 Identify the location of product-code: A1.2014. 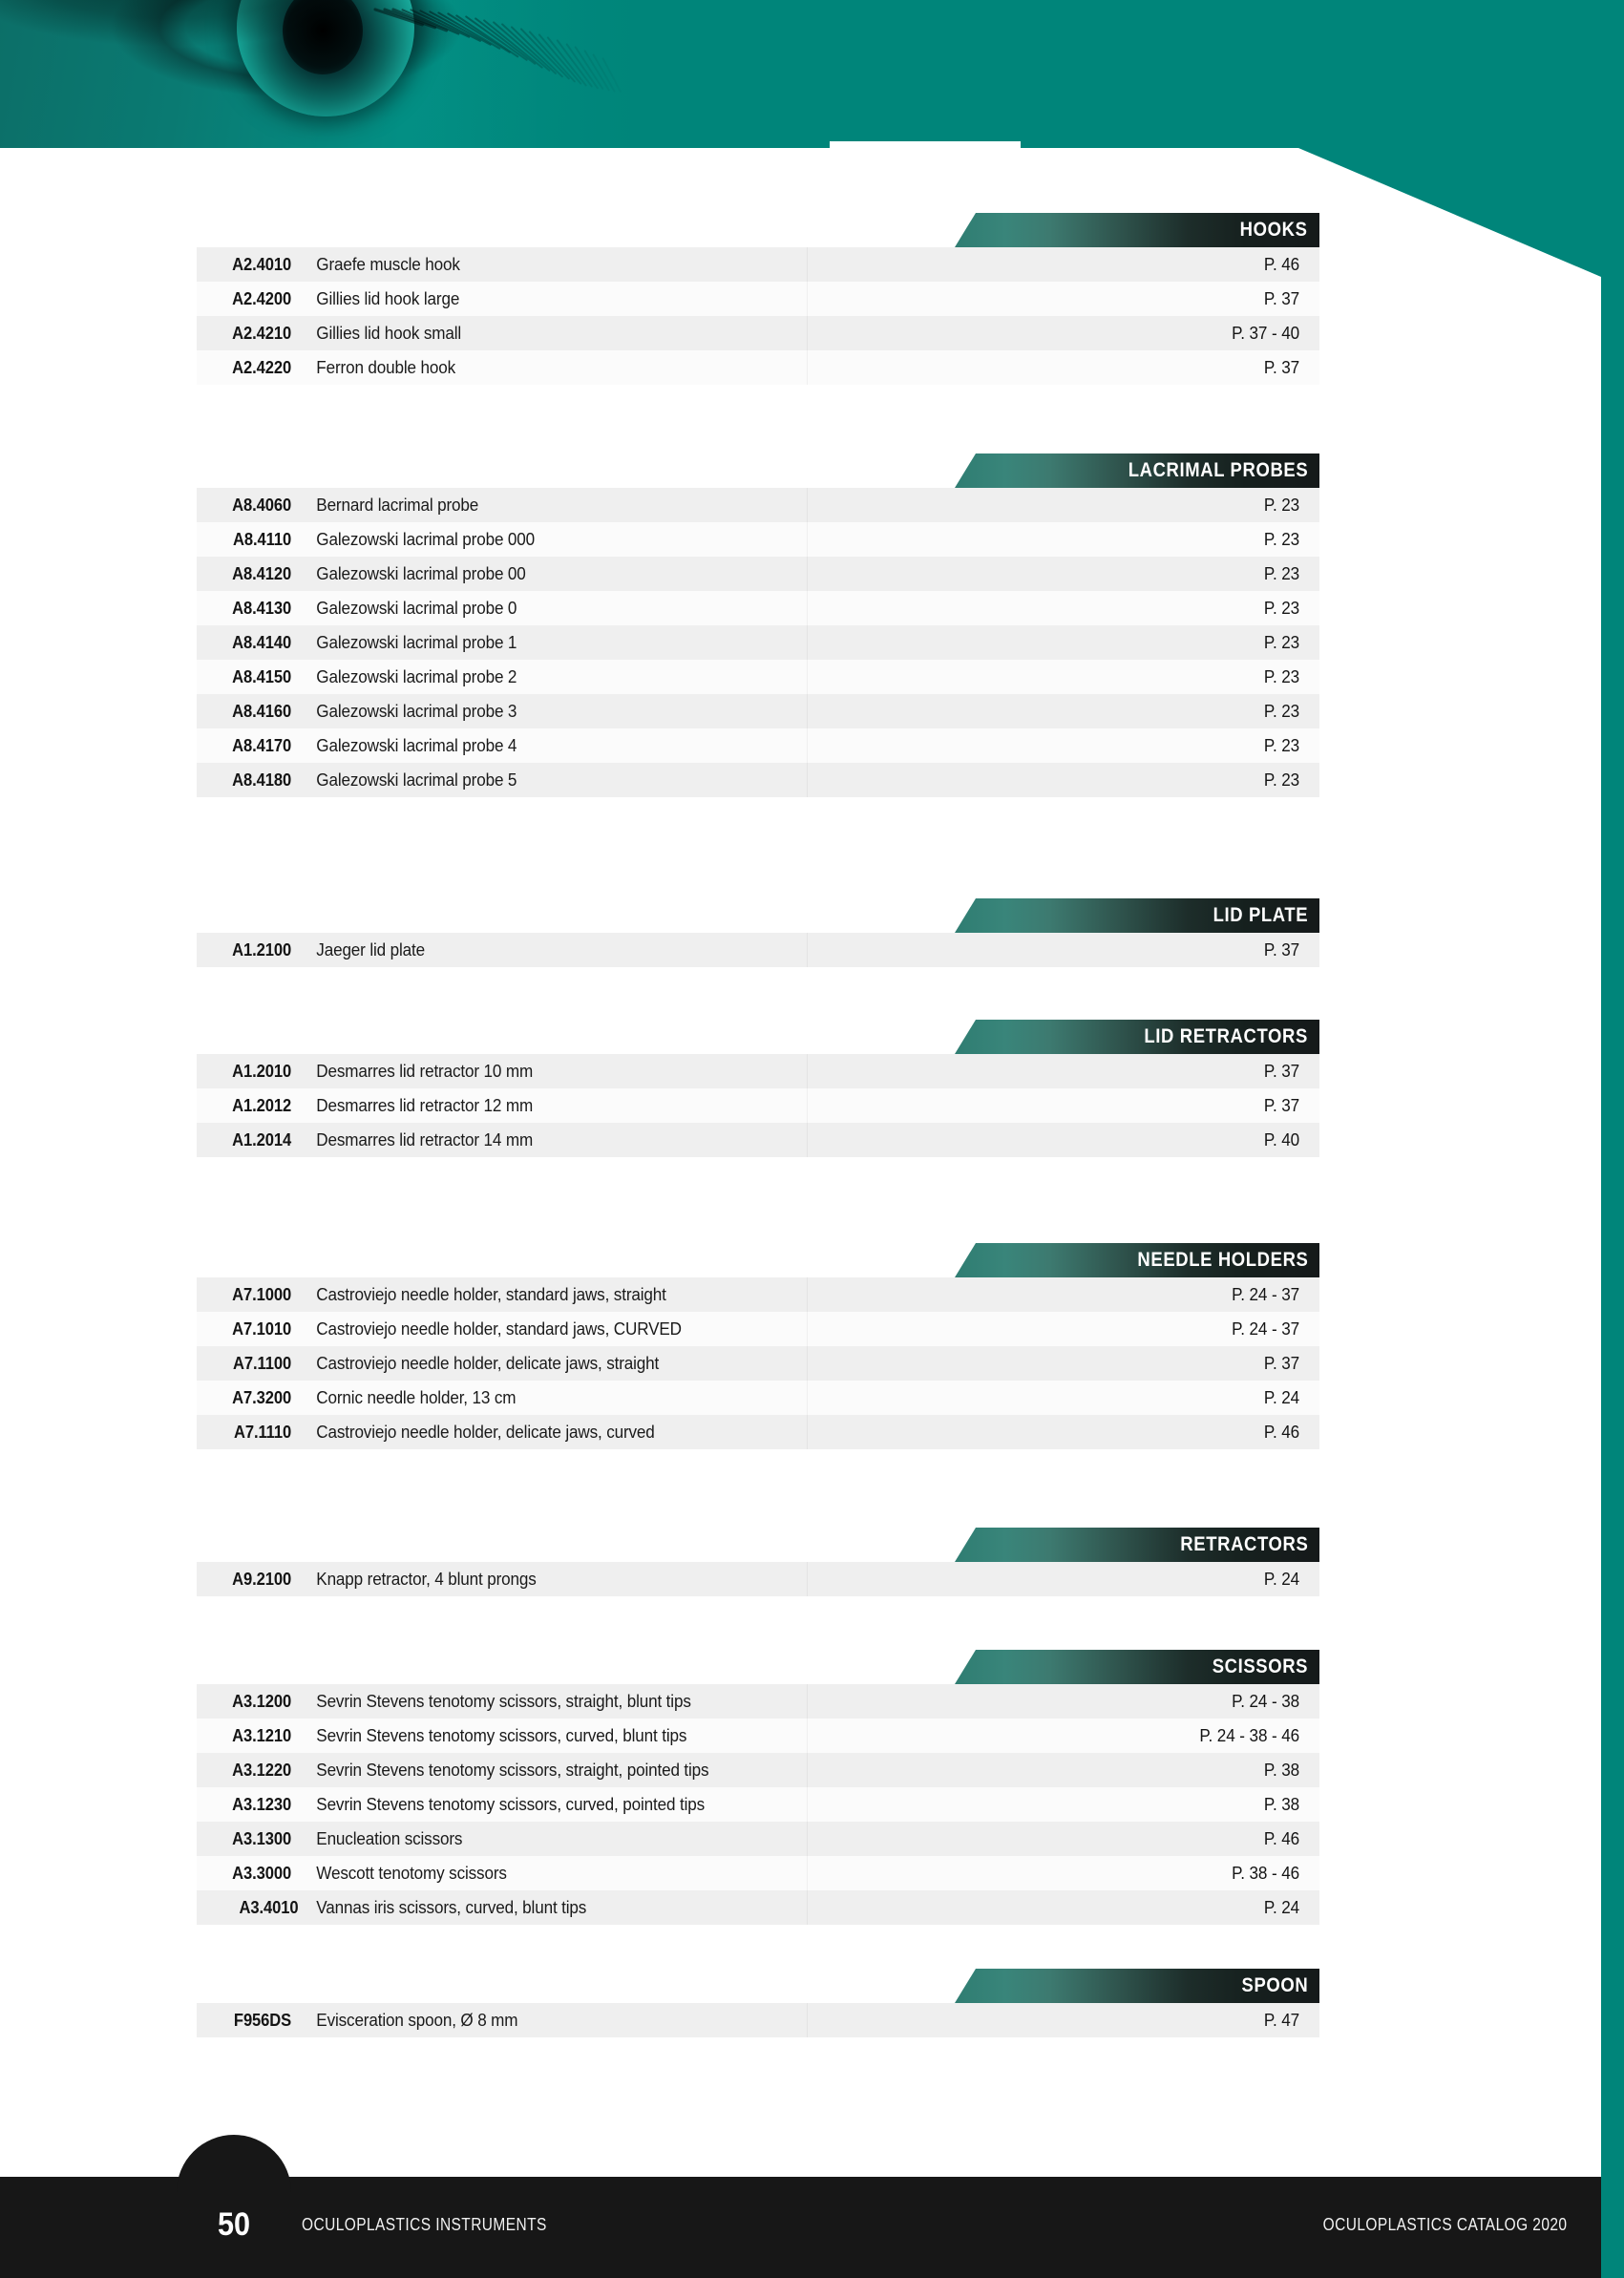
(262, 1139).